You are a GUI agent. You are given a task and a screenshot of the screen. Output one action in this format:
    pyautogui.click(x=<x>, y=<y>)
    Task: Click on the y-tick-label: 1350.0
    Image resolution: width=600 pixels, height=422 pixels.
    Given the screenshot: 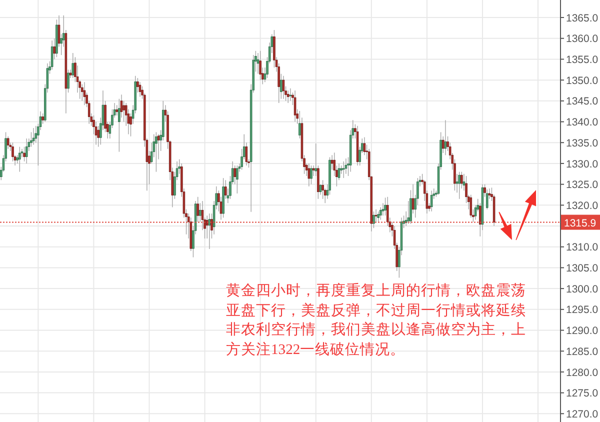 What is the action you would take?
    pyautogui.click(x=582, y=80)
    